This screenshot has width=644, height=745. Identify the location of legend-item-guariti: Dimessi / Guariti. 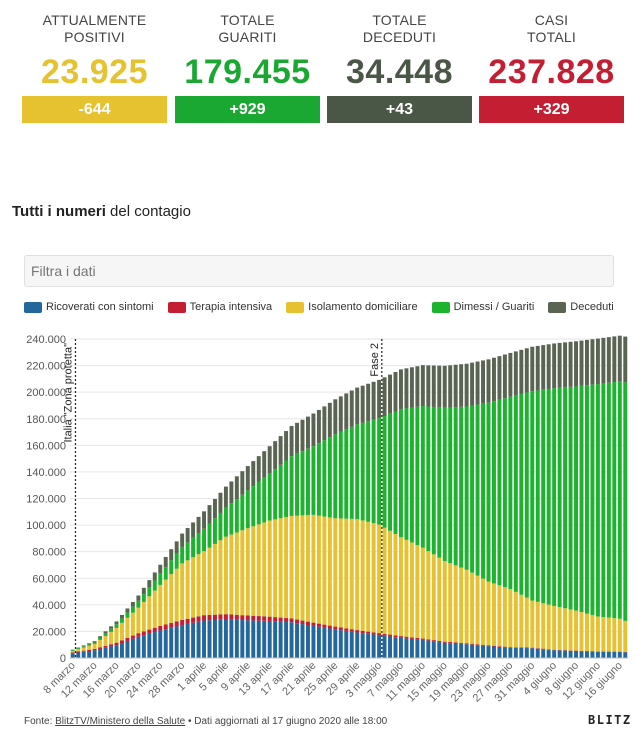
(482, 307).